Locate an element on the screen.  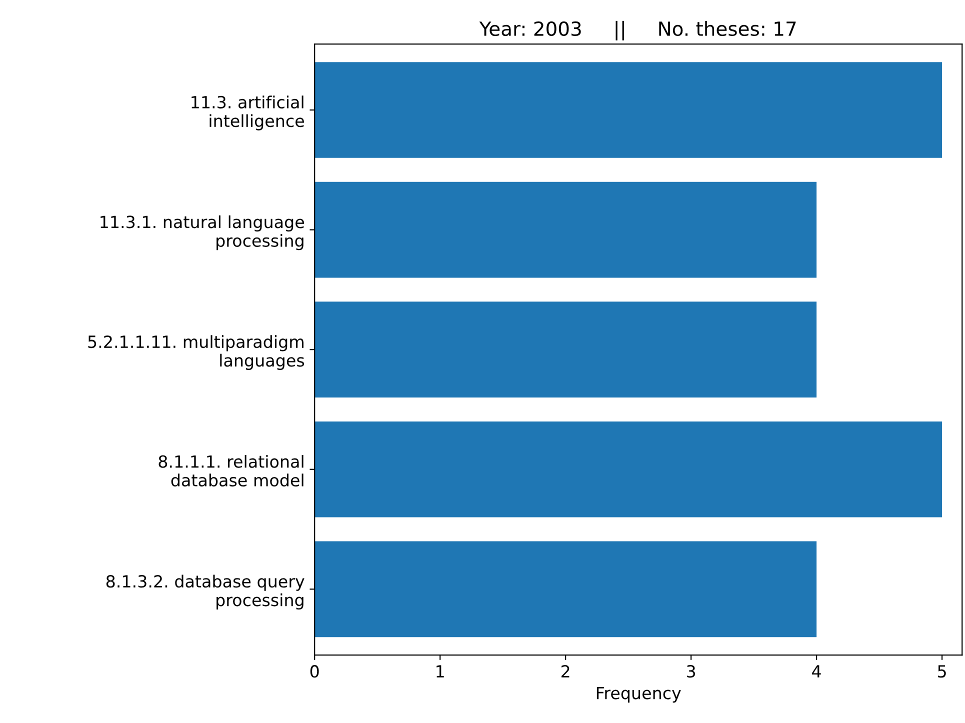
y-tick-label: 11.3.1. natural language processing is located at coordinates (202, 232).